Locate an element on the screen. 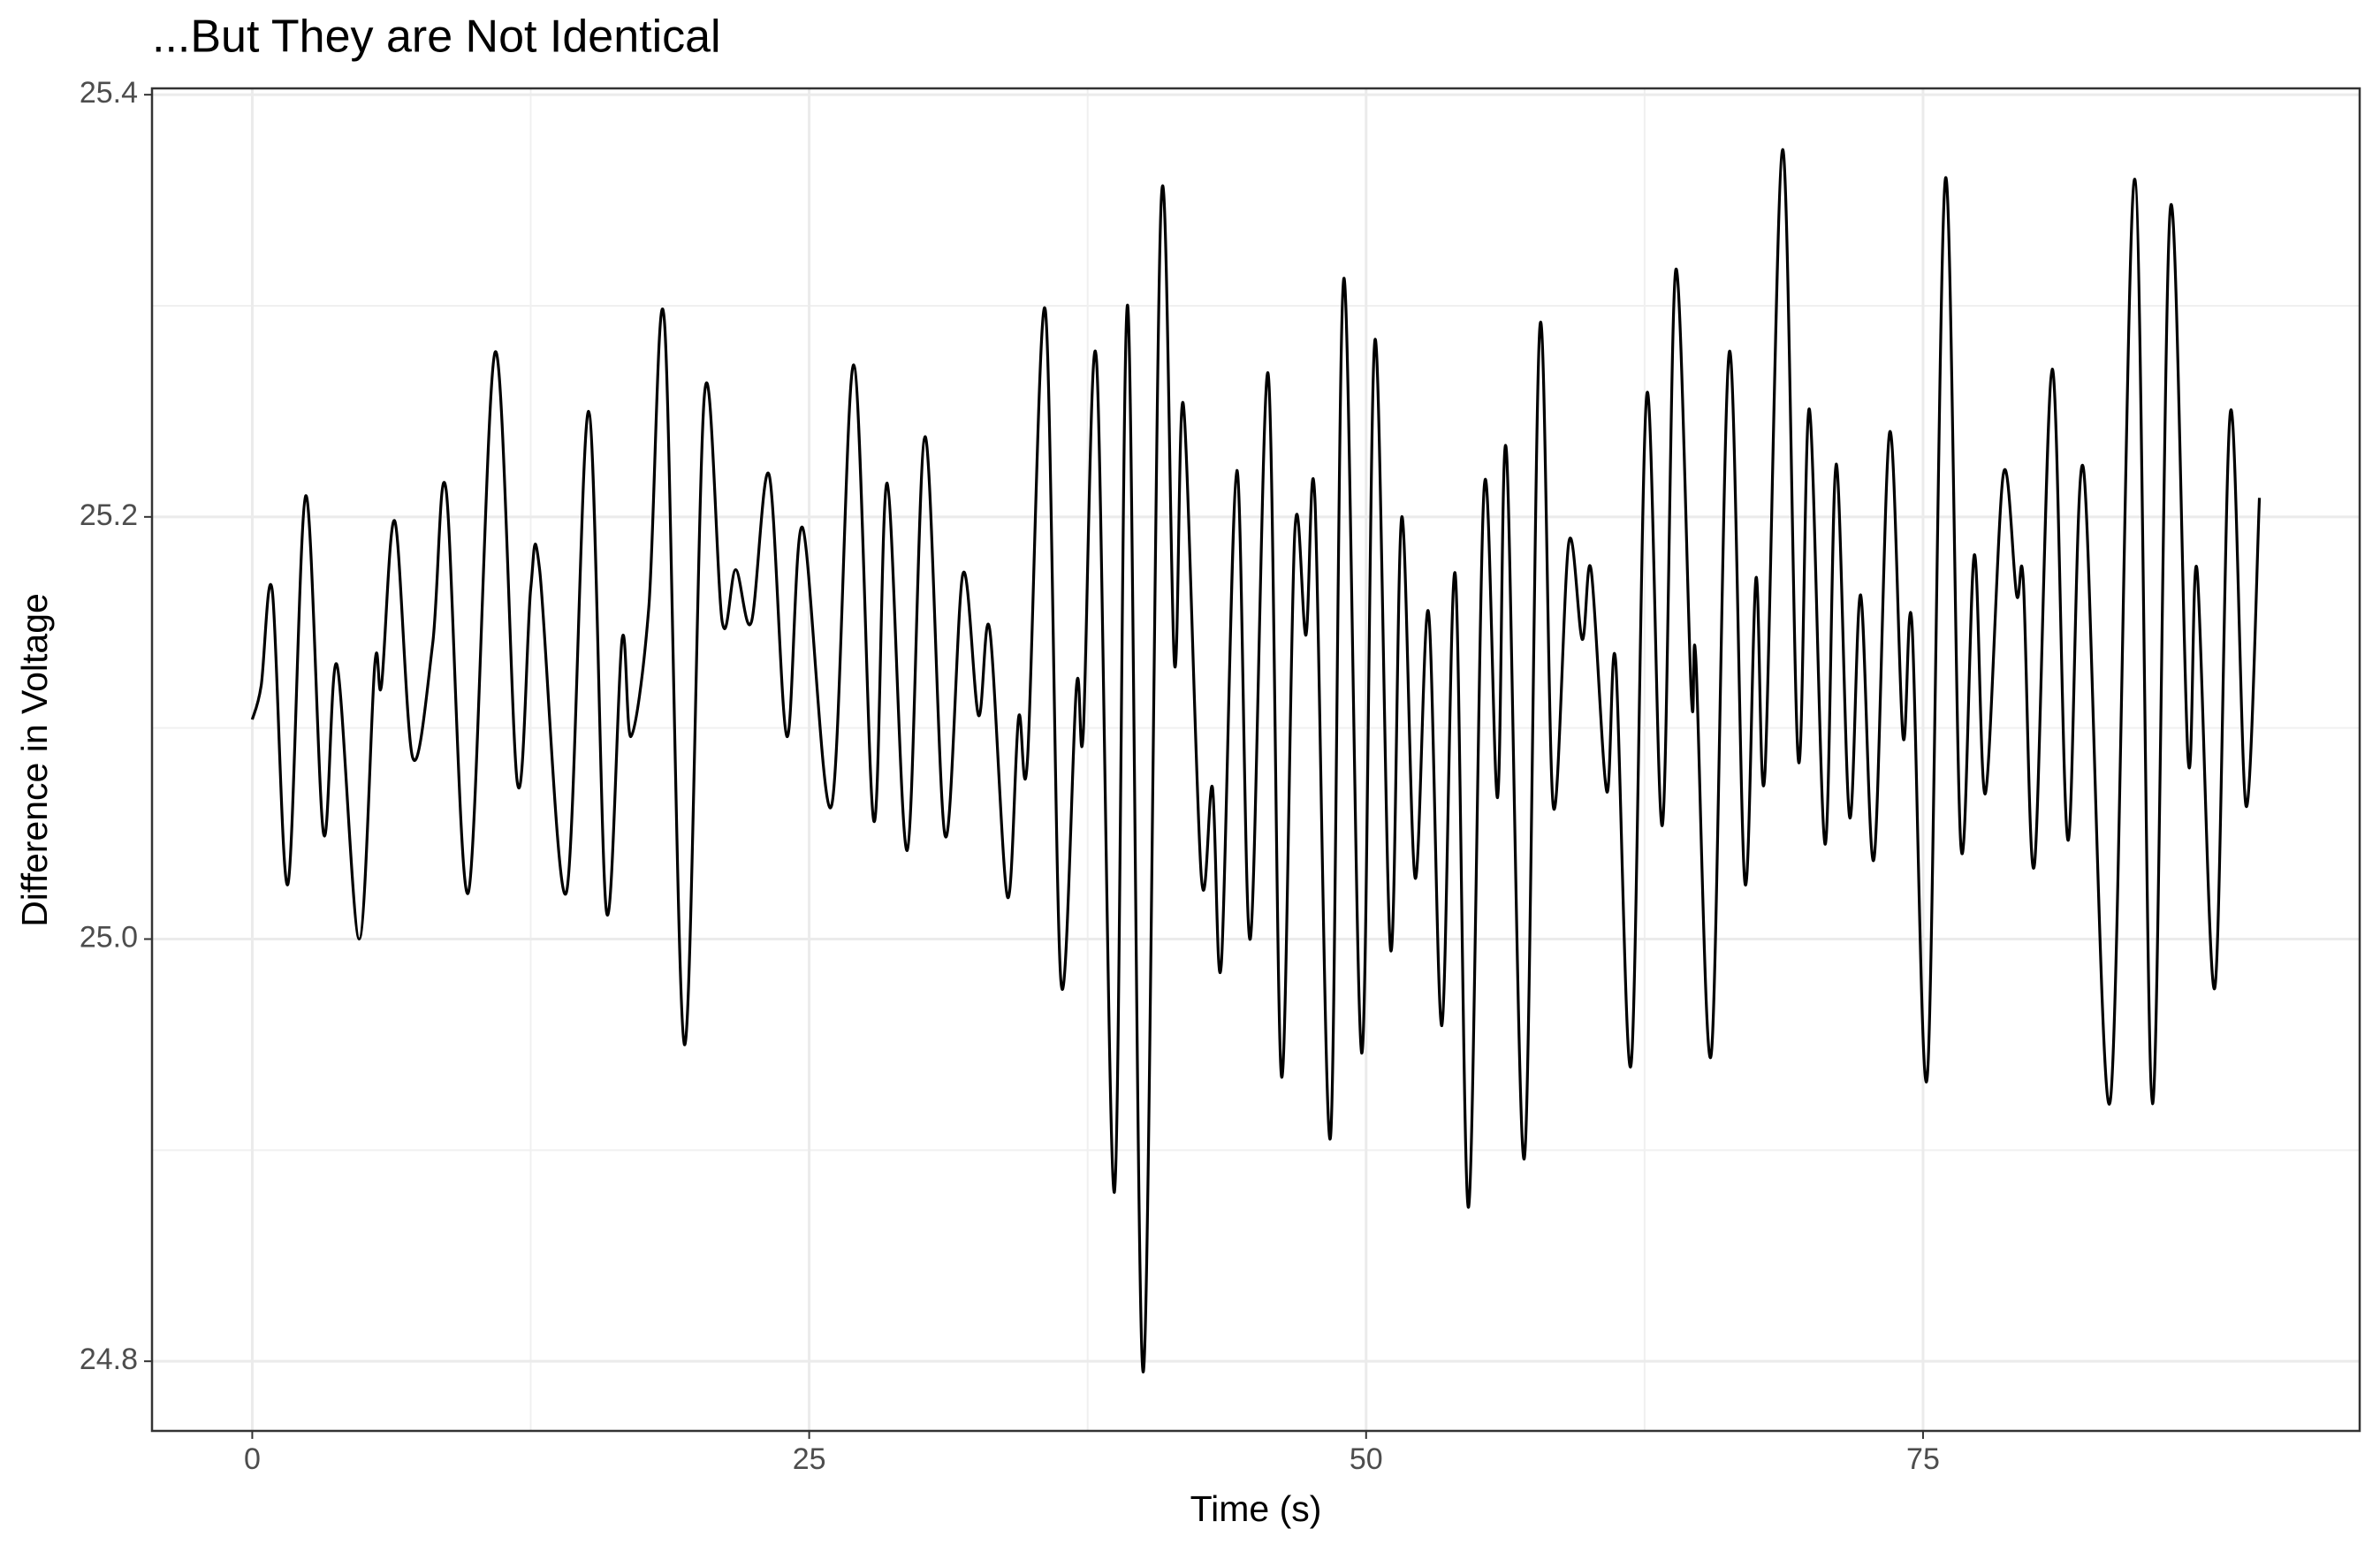 The height and width of the screenshot is (1552, 2380). x-tick-label: 50 is located at coordinates (1366, 1459).